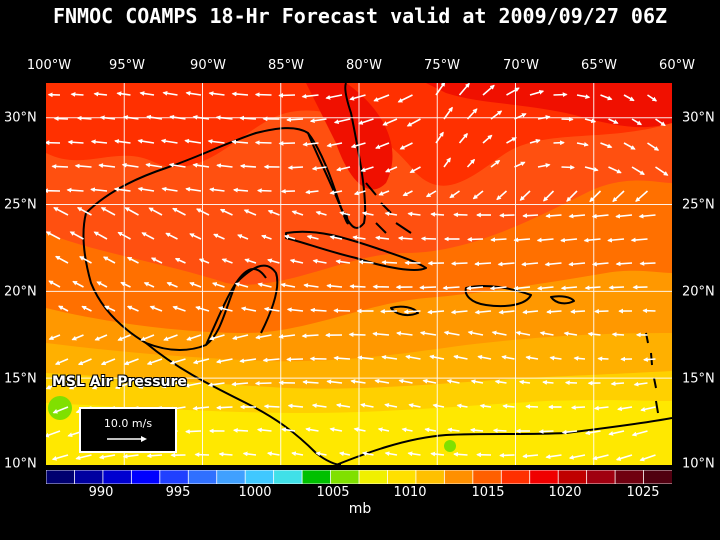  I want to click on south-america-coast, so click(503, 441).